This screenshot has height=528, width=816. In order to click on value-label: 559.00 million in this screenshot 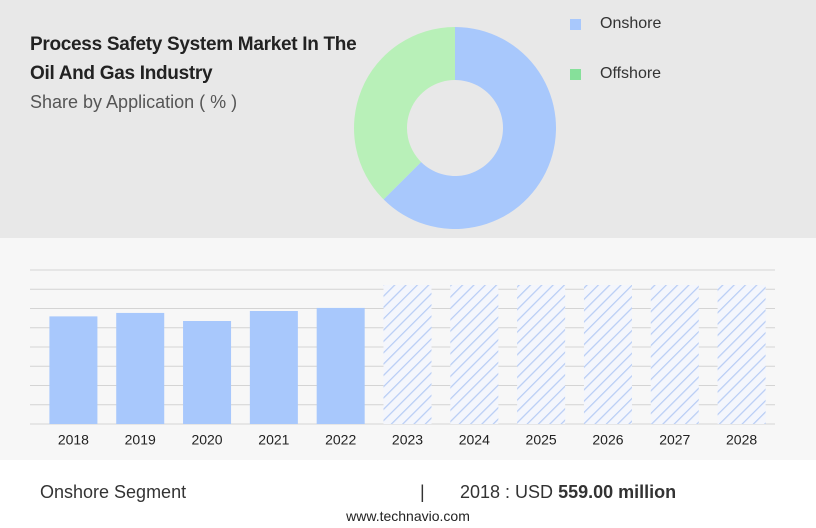, I will do `click(617, 492)`.